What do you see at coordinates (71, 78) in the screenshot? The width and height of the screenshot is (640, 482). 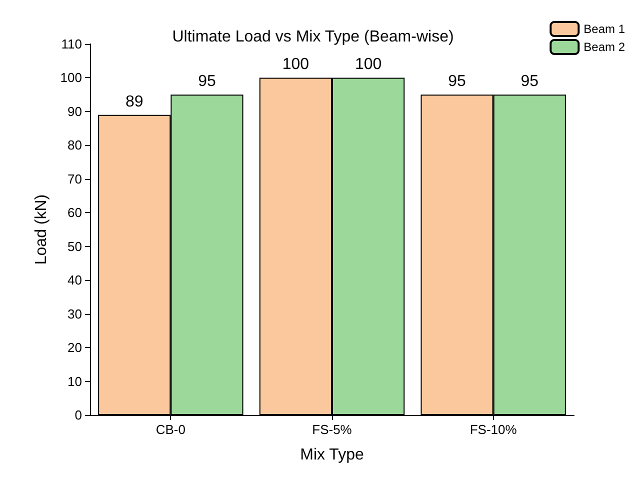 I see `y-tick-label: 100` at bounding box center [71, 78].